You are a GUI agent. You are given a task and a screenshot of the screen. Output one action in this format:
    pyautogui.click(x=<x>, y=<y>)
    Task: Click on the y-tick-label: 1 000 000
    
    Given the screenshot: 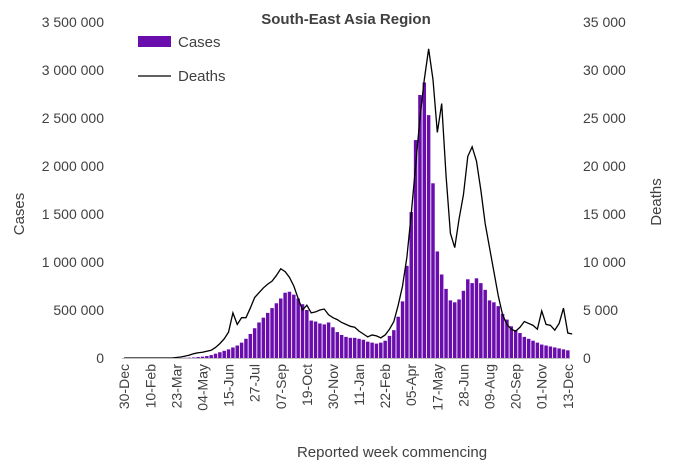 What is the action you would take?
    pyautogui.click(x=73, y=262)
    